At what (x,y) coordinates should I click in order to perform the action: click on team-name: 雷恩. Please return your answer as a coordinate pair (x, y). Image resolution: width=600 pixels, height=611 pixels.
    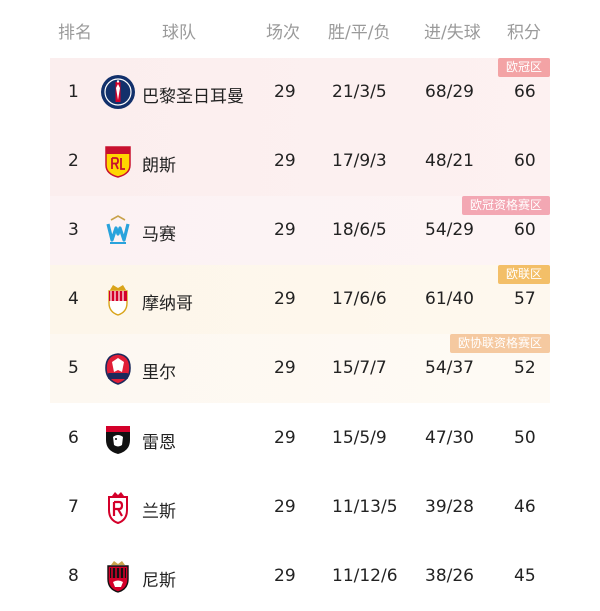
    Looking at the image, I should click on (159, 443).